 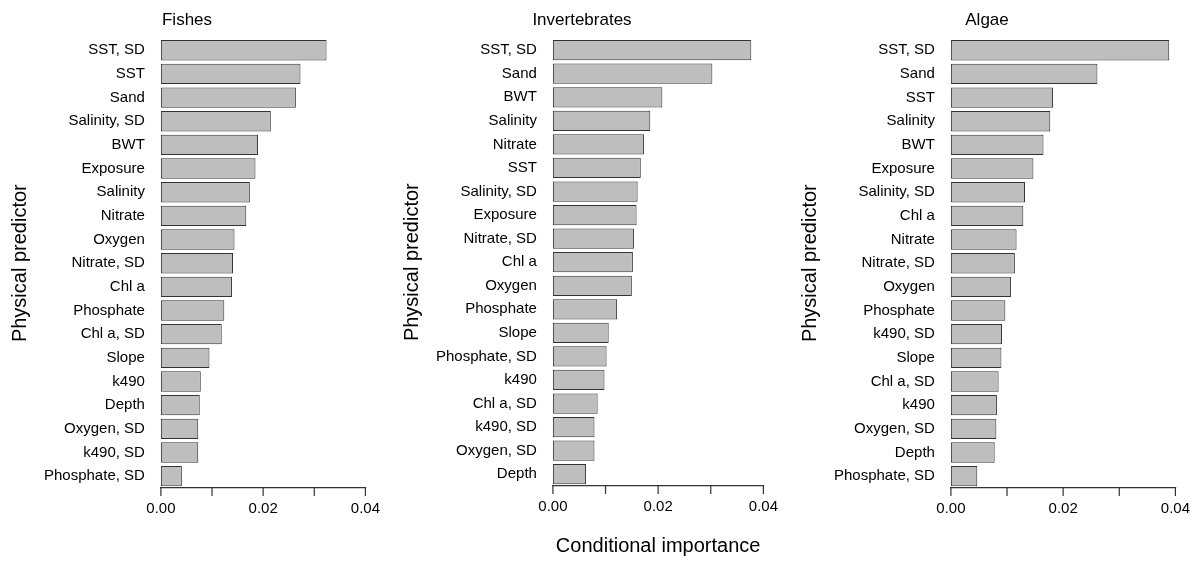 I want to click on chart-title: Algae, so click(x=987, y=19).